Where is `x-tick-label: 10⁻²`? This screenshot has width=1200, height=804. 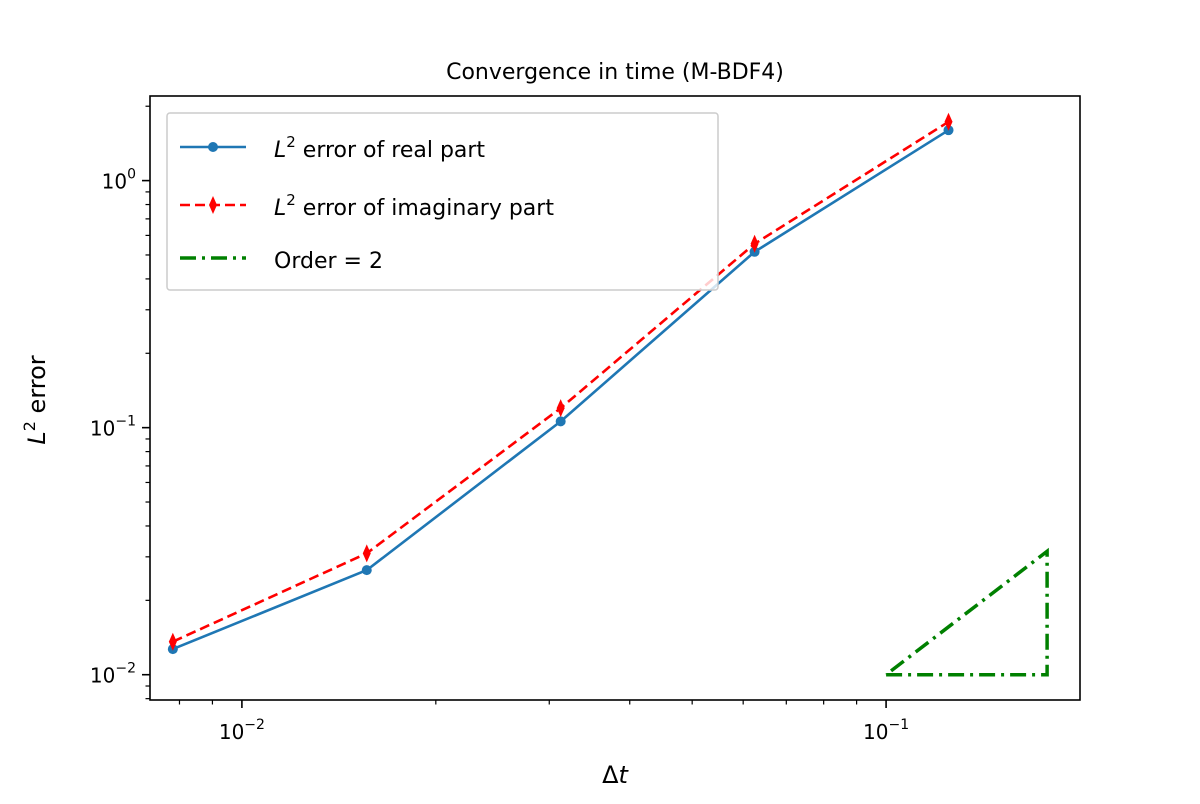 x-tick-label: 10⁻² is located at coordinates (242, 730).